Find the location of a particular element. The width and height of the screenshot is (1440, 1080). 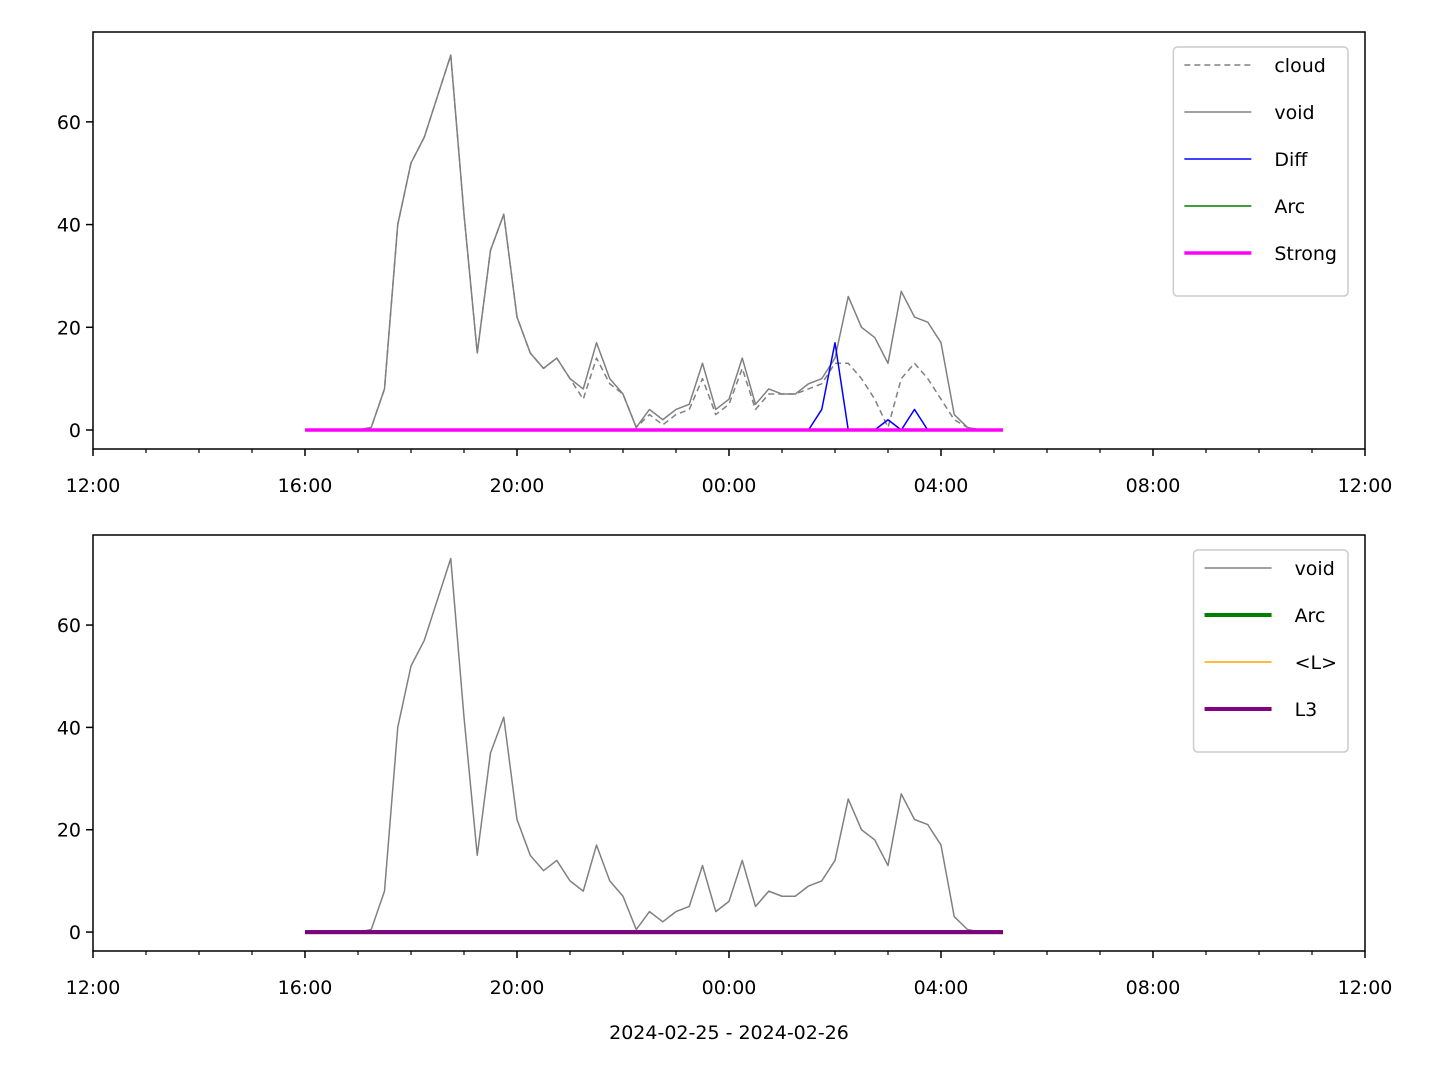

legend-label: Diff is located at coordinates (1291, 160).